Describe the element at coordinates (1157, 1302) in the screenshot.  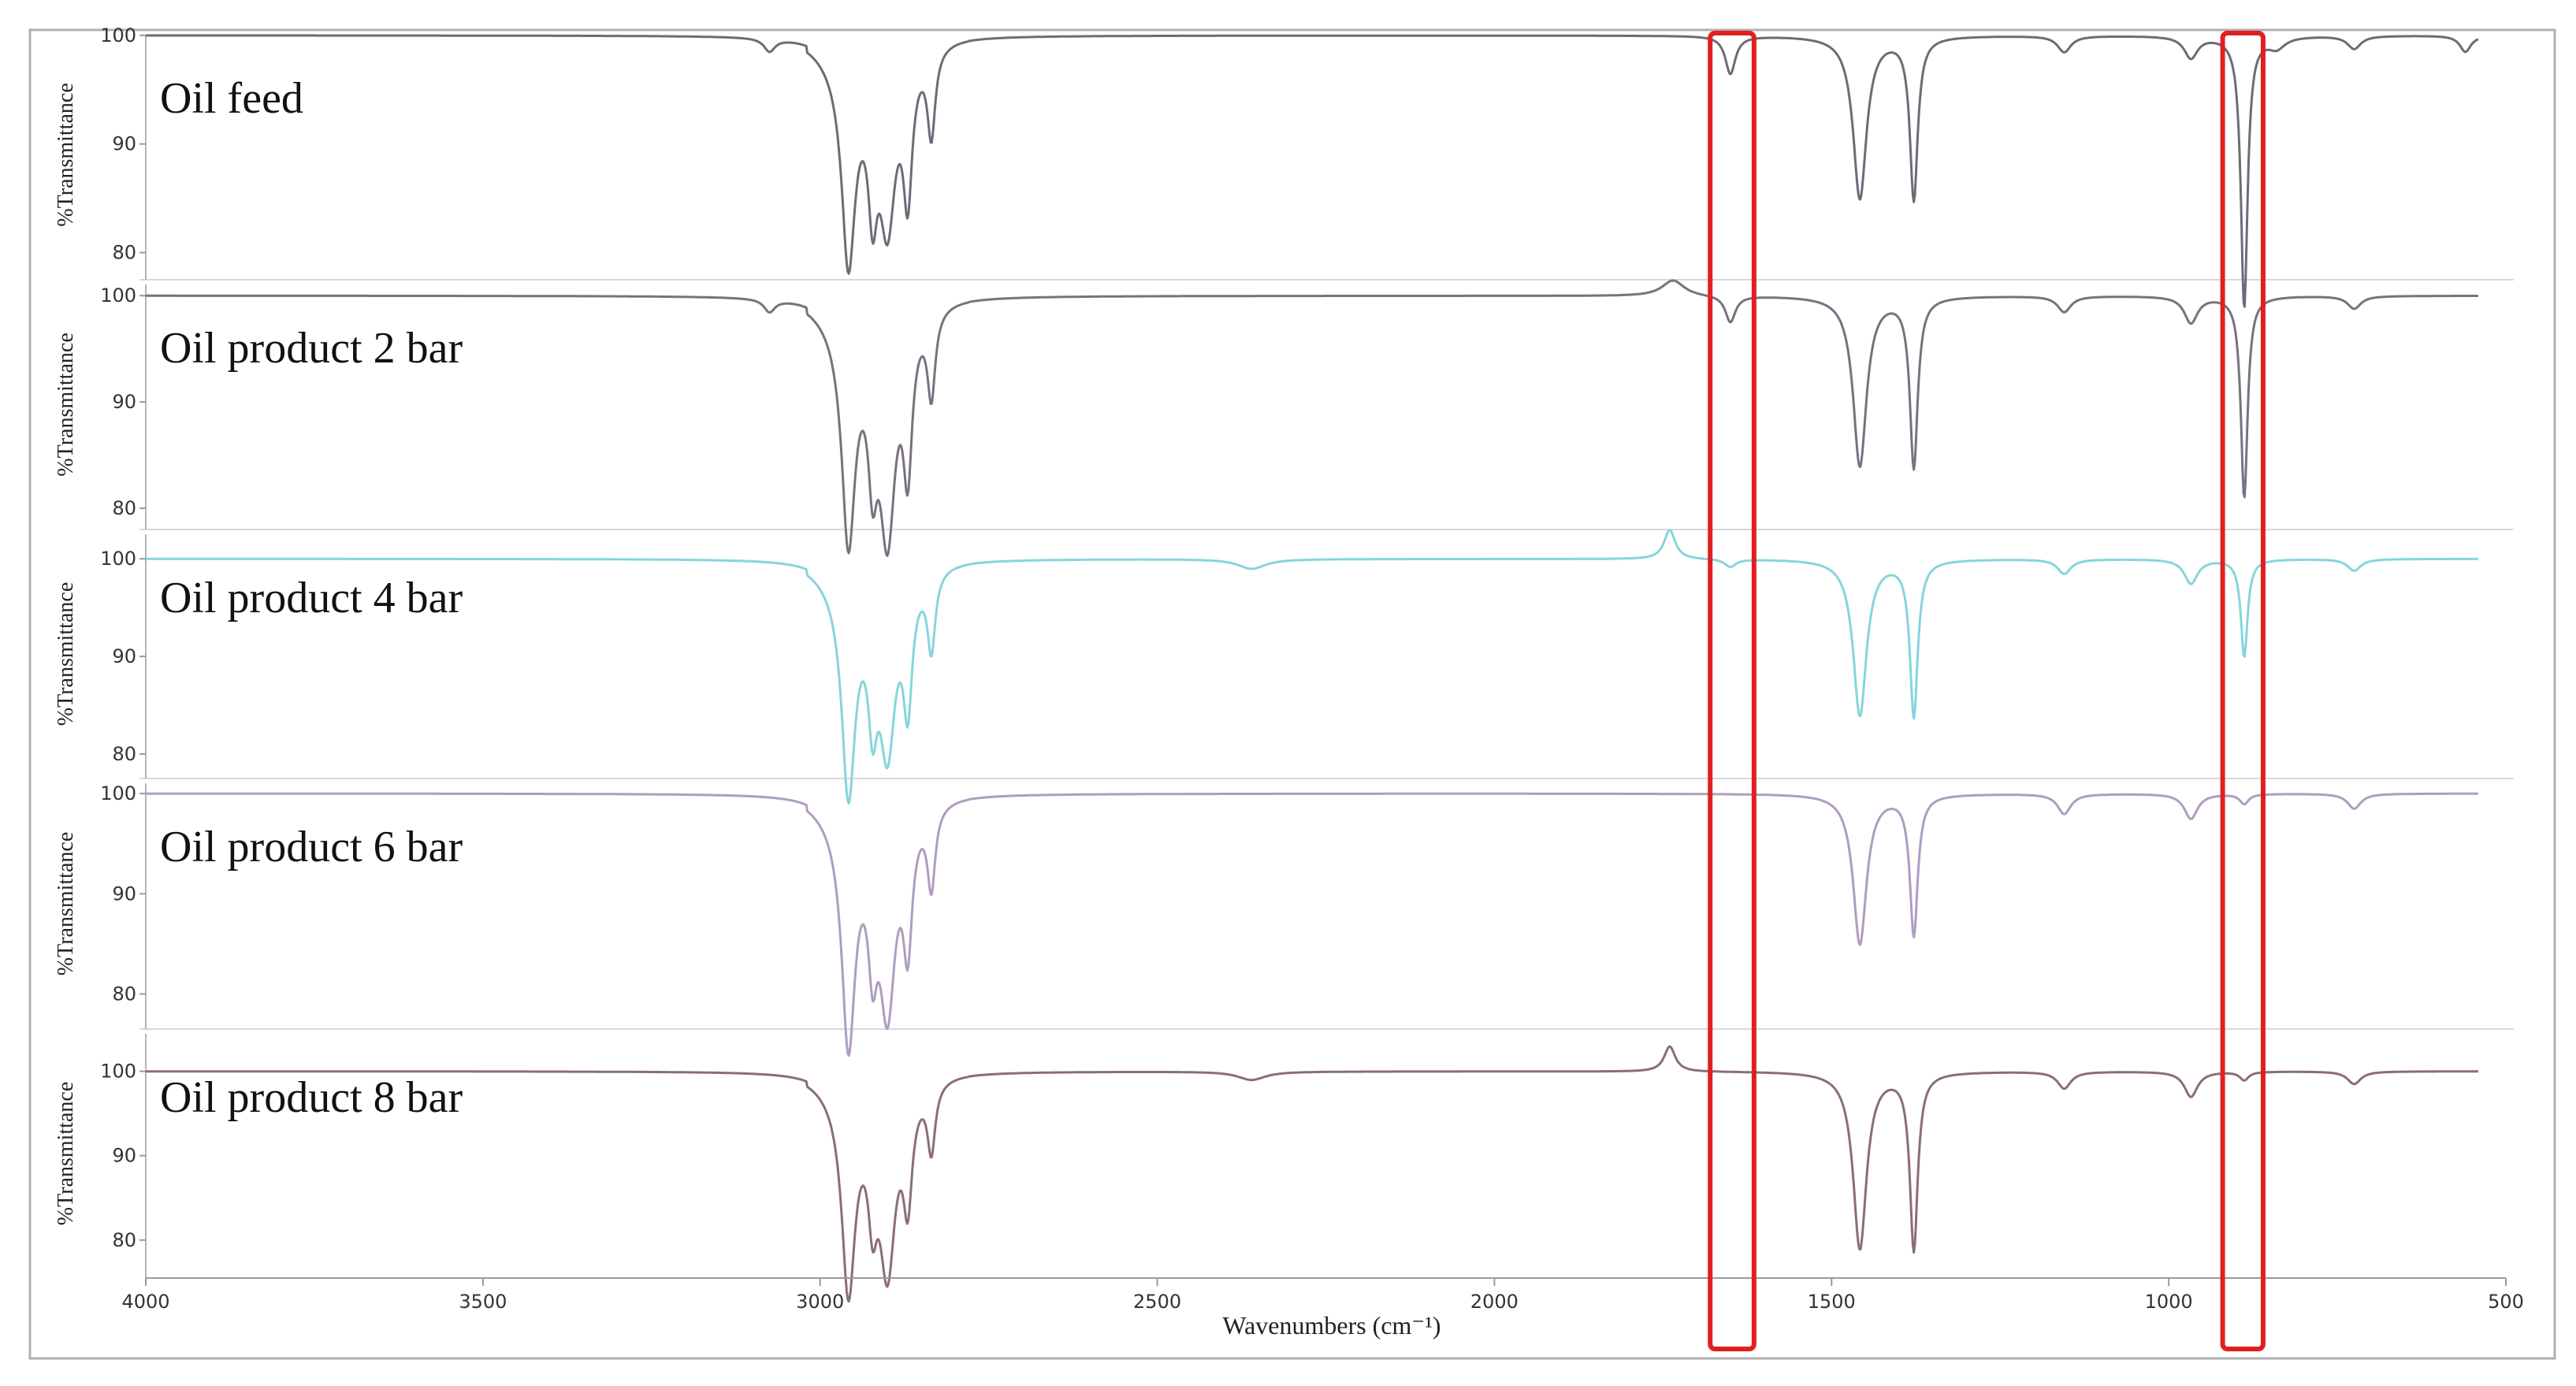
I see `x-tick-label: 2500` at that location.